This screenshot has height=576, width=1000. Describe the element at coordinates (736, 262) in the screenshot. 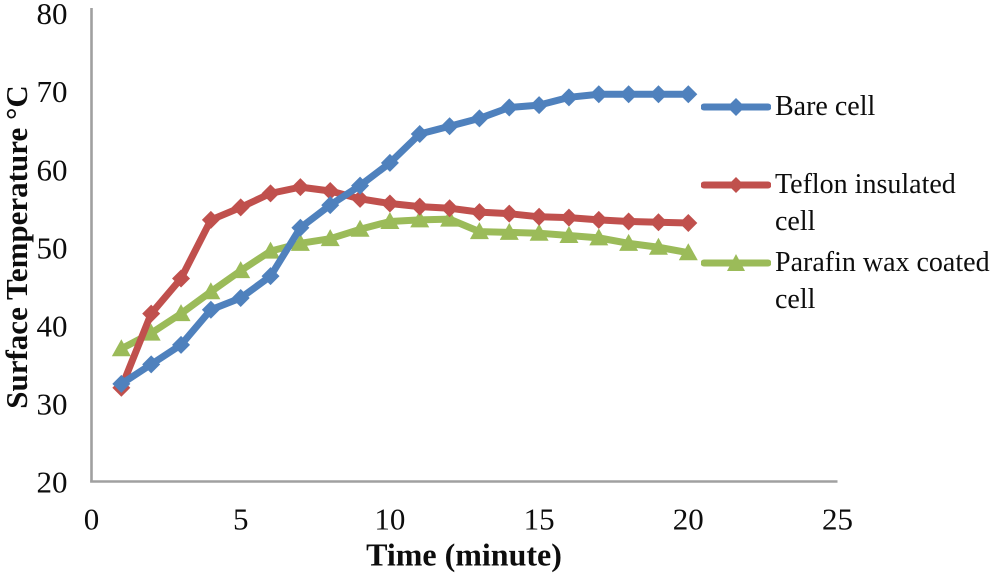

I see `legend-marker-parafin-cell-icon` at that location.